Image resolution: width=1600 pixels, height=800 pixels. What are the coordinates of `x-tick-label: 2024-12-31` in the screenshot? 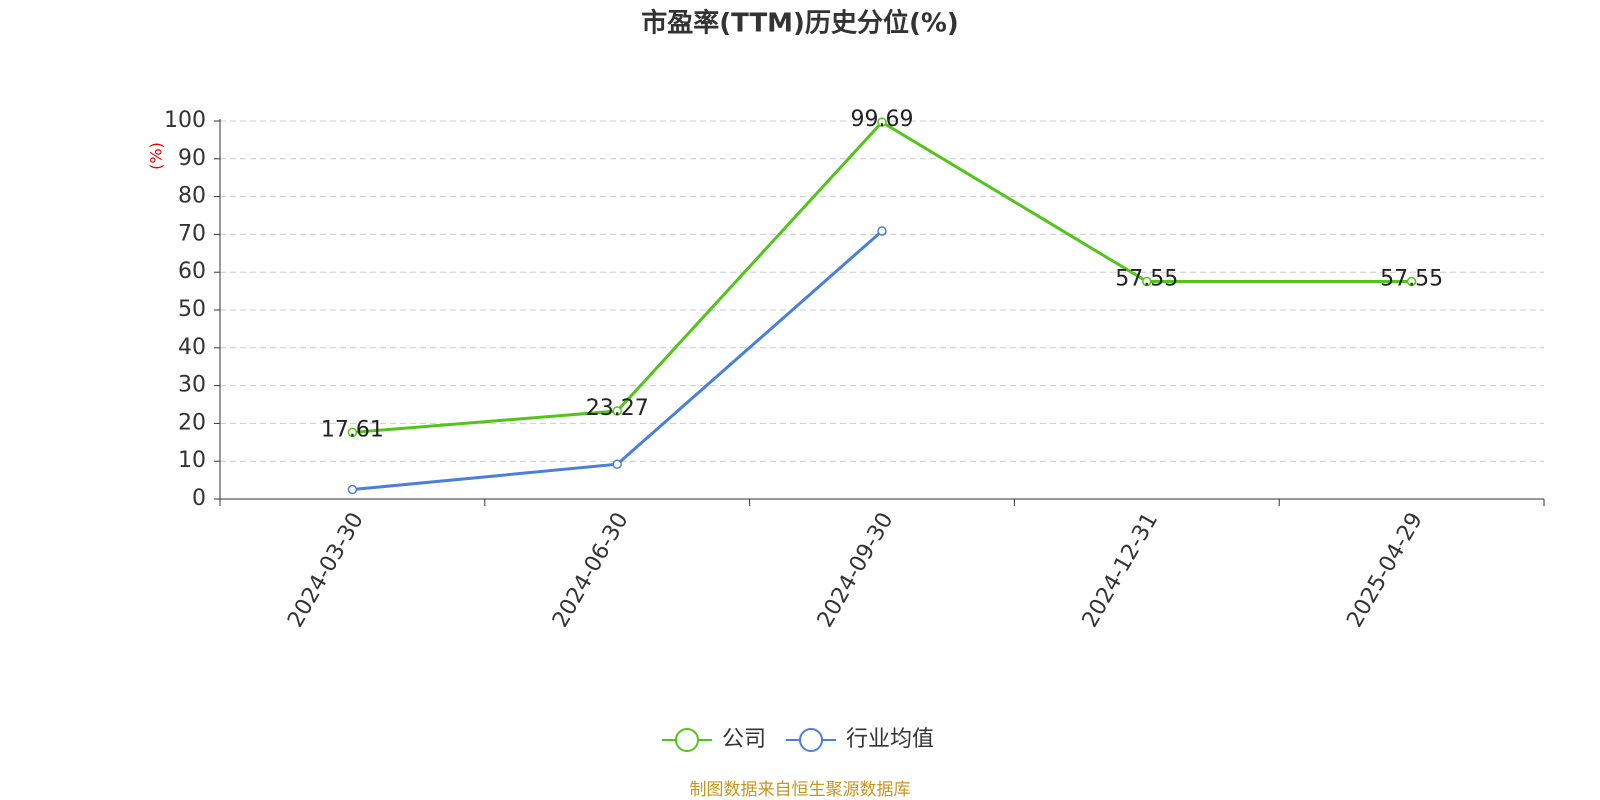 It's located at (1121, 570).